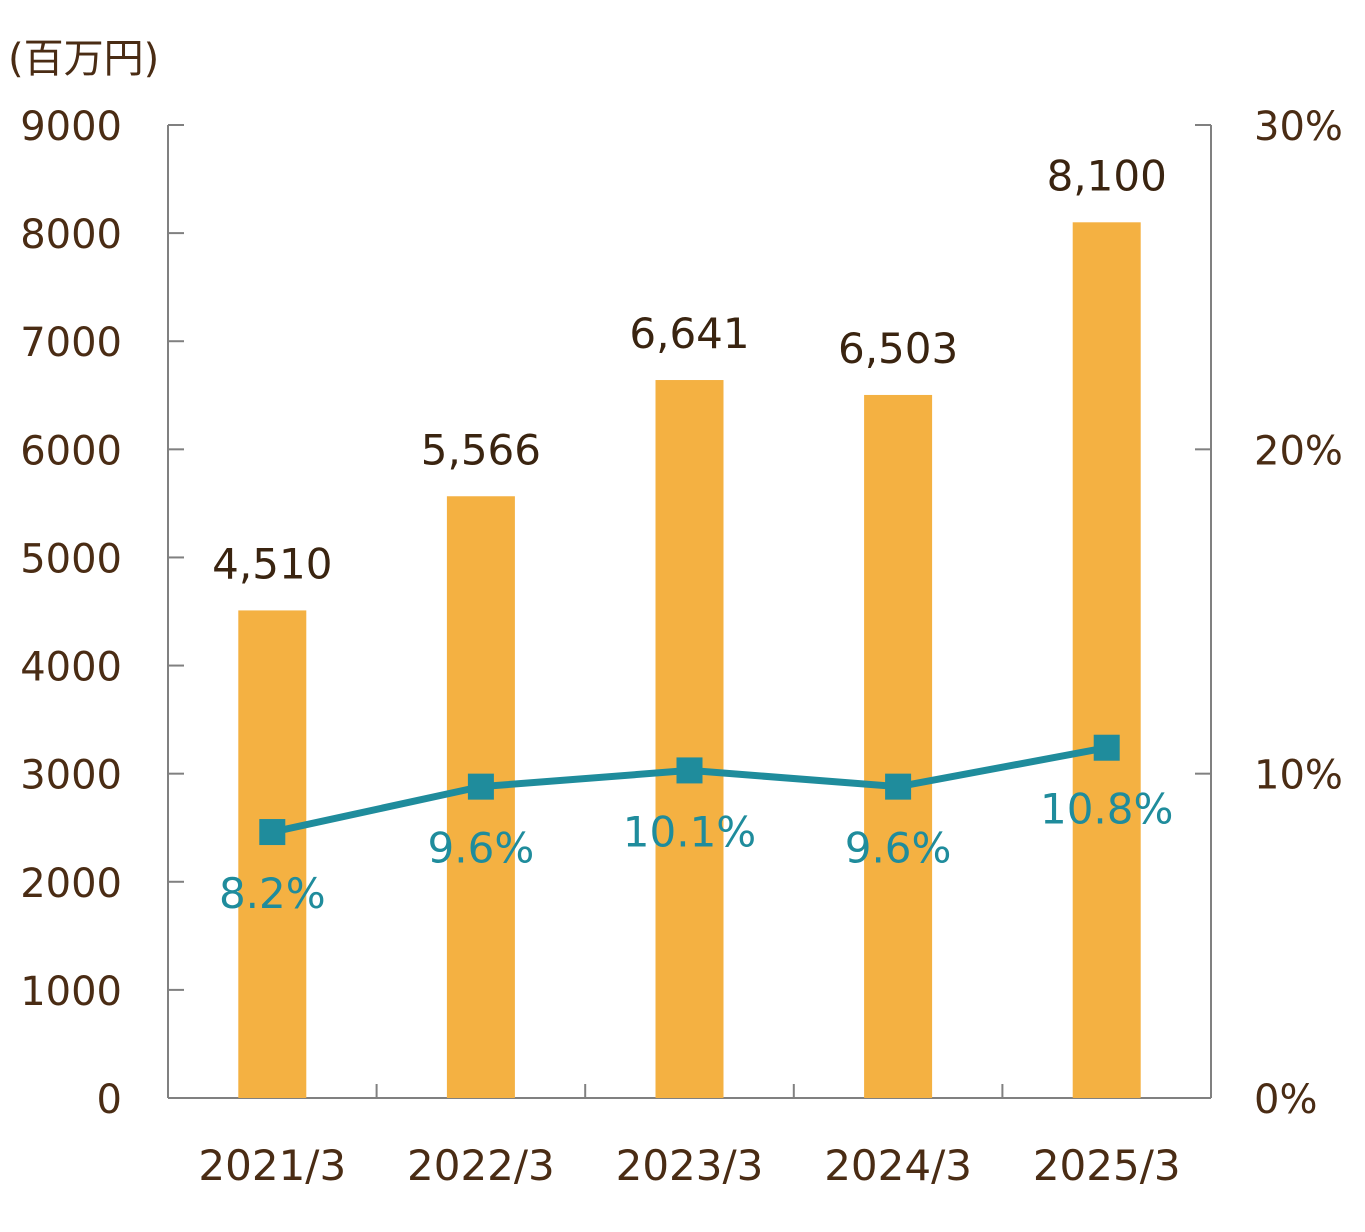  I want to click on left-axis-tick-label: 2000, so click(71, 884).